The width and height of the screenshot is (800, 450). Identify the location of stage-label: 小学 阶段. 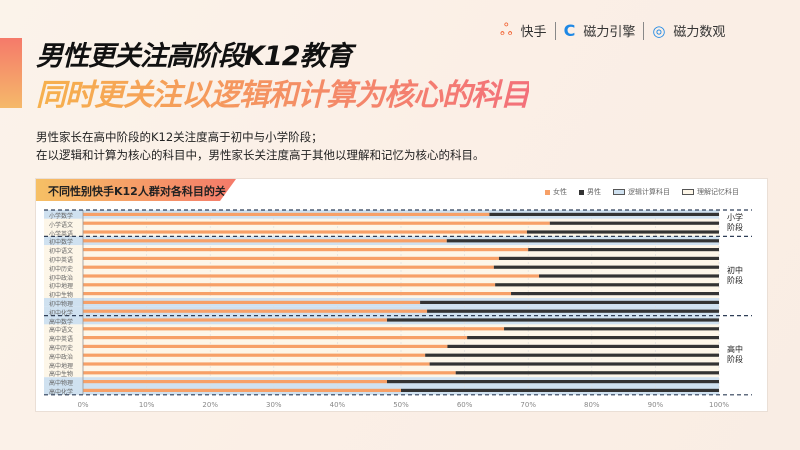
(735, 223).